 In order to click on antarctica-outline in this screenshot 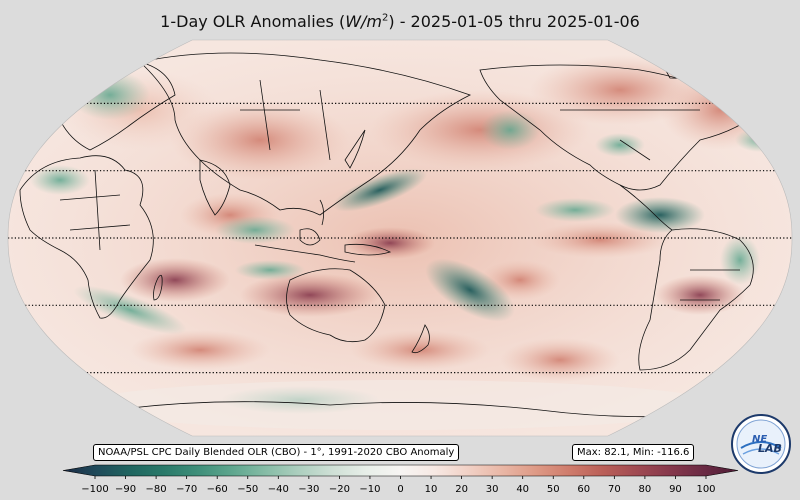, I will do `click(385, 409)`.